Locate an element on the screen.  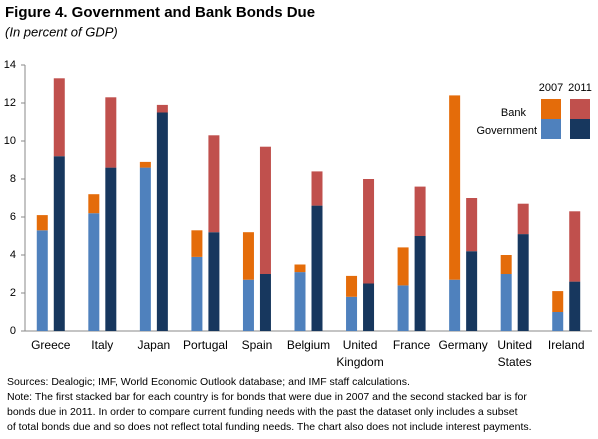
x-tick-label: United States is located at coordinates (514, 353).